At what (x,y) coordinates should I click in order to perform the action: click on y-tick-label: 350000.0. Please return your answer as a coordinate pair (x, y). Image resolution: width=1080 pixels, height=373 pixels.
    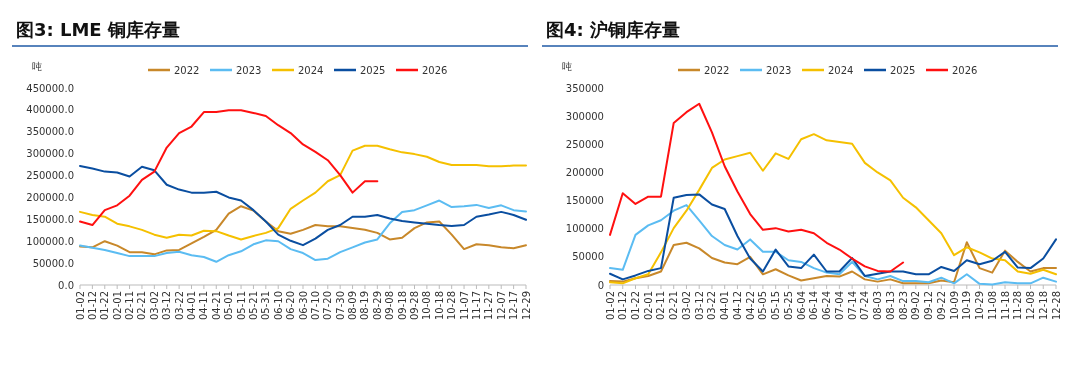
    Looking at the image, I should click on (50, 132).